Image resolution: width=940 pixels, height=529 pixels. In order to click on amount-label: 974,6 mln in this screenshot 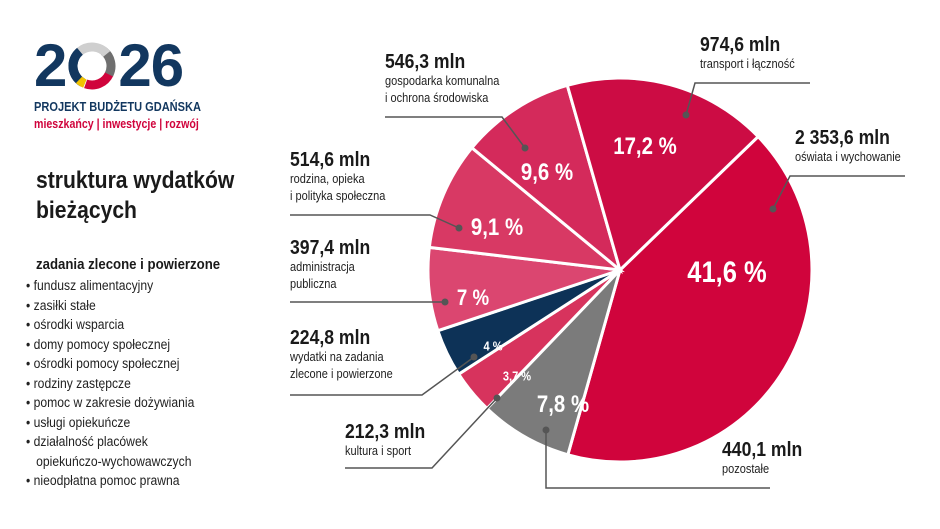, I will do `click(740, 45)`.